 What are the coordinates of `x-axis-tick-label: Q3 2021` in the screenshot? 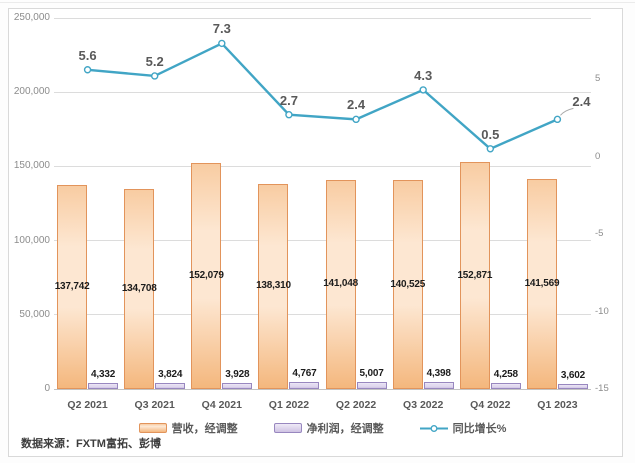 It's located at (154, 405).